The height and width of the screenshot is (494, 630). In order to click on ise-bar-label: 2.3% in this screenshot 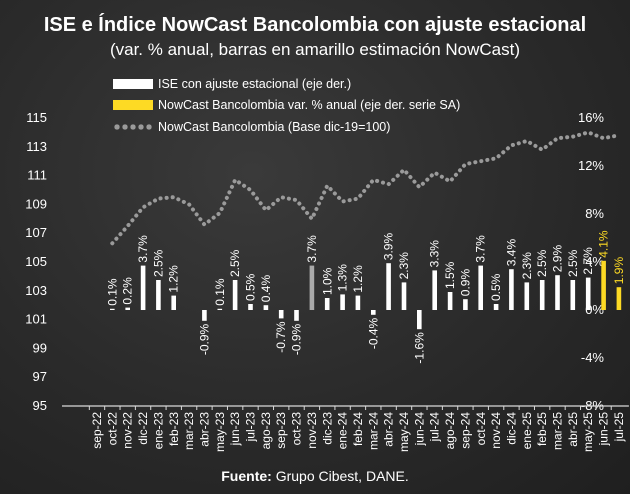, I will do `click(404, 266)`.